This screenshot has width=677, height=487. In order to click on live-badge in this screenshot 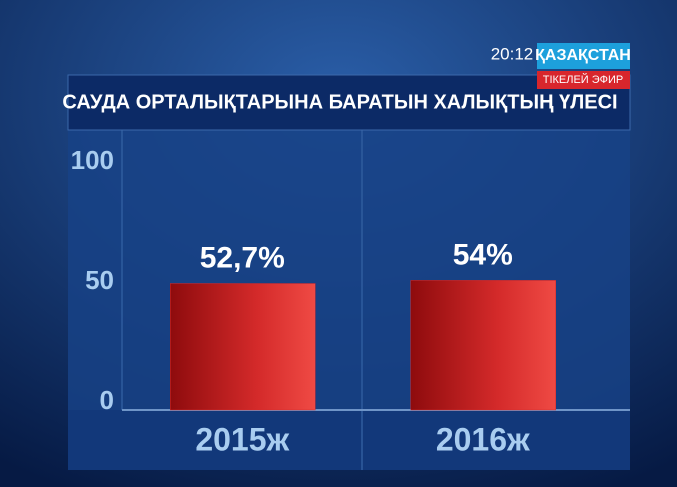, I will do `click(583, 80)`.